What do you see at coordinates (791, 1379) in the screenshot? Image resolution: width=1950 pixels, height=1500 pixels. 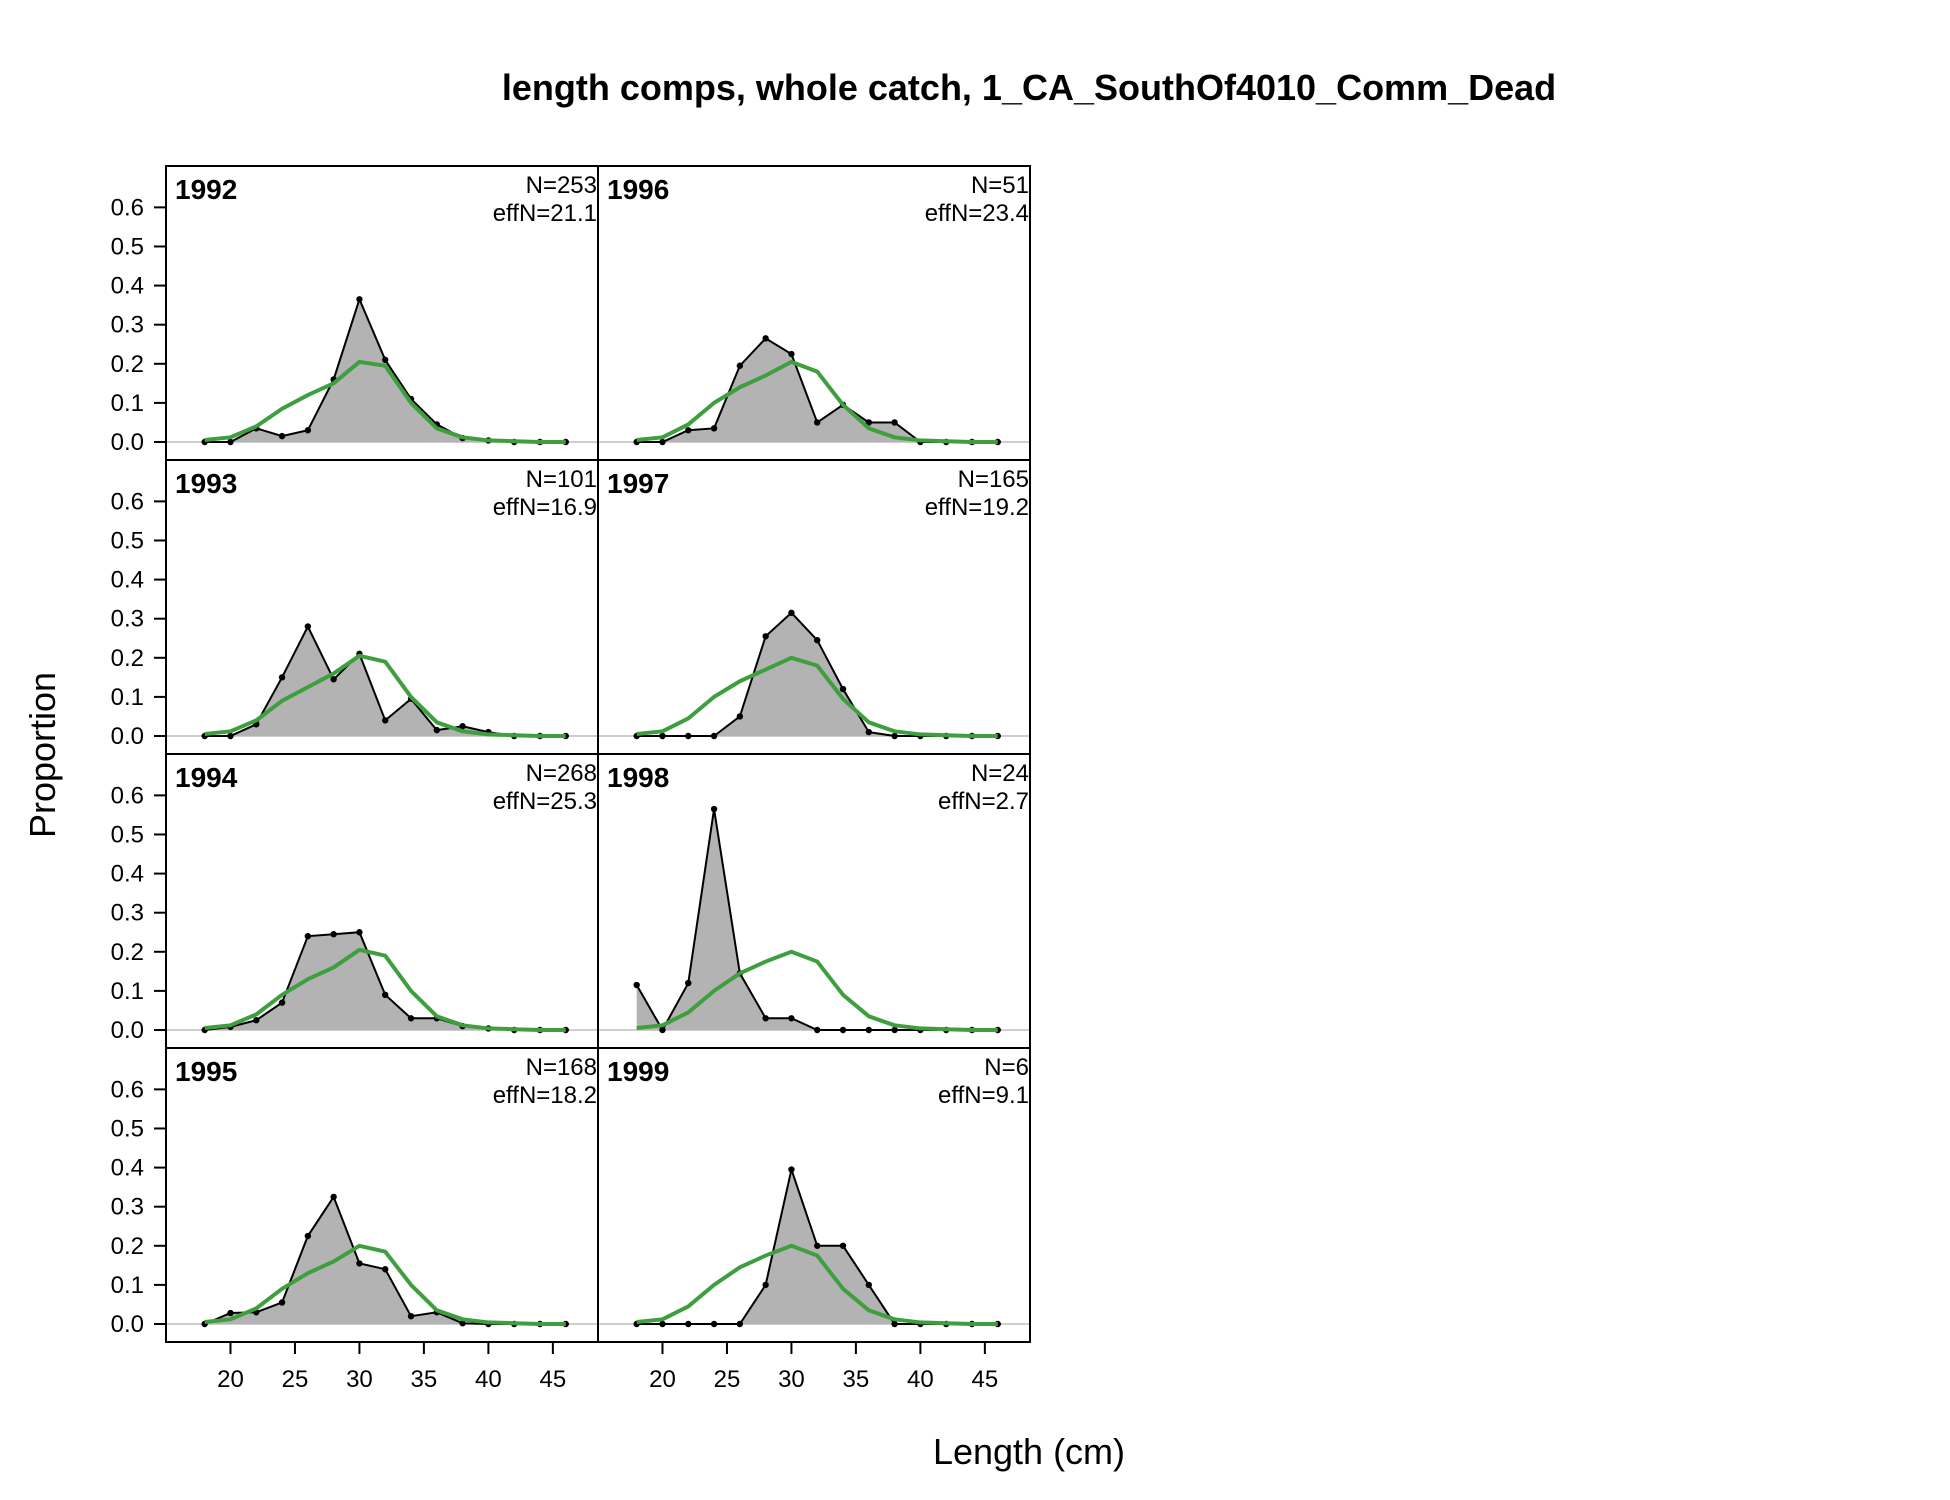 I see `x-tick-label: 30` at bounding box center [791, 1379].